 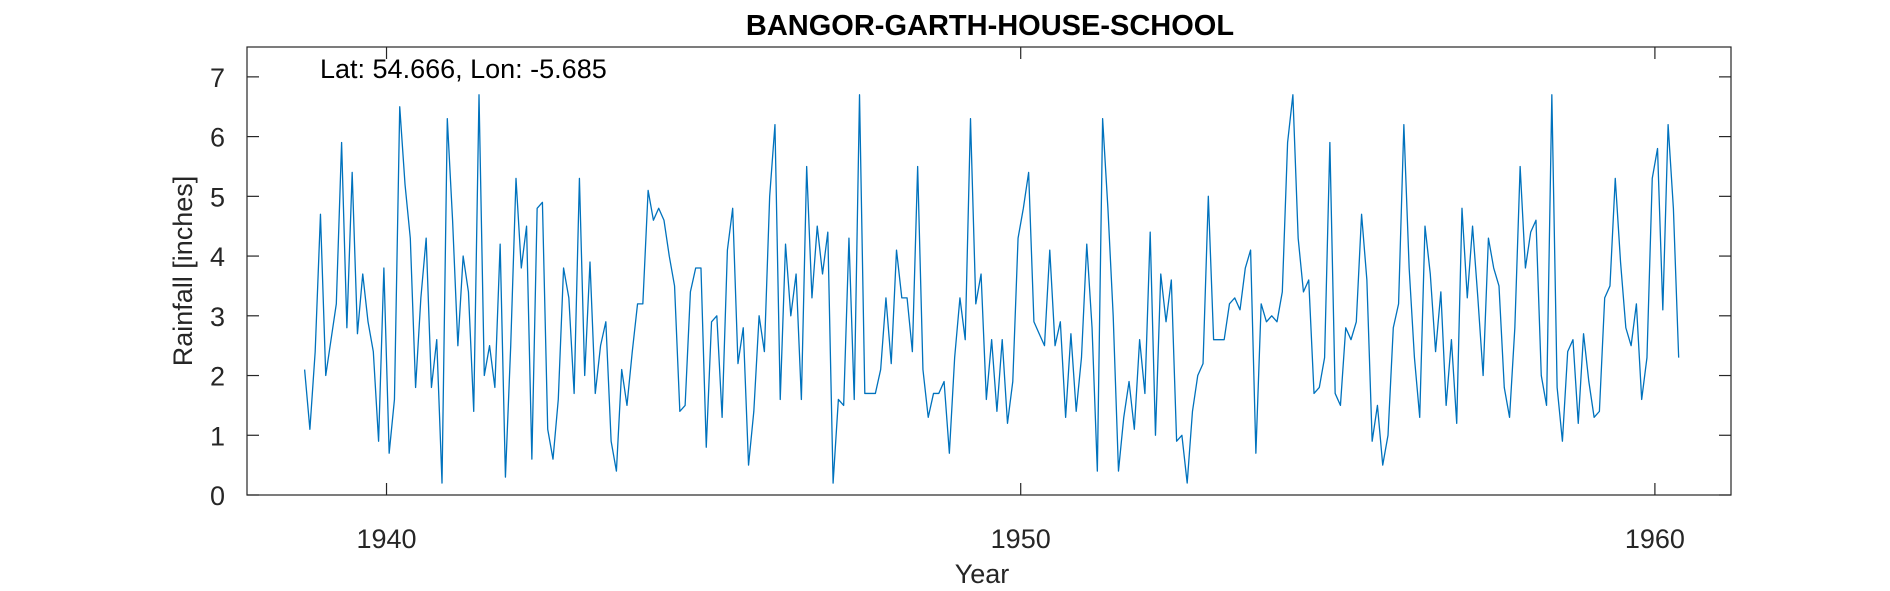 I want to click on x-tick-label: 1950, so click(x=1021, y=539).